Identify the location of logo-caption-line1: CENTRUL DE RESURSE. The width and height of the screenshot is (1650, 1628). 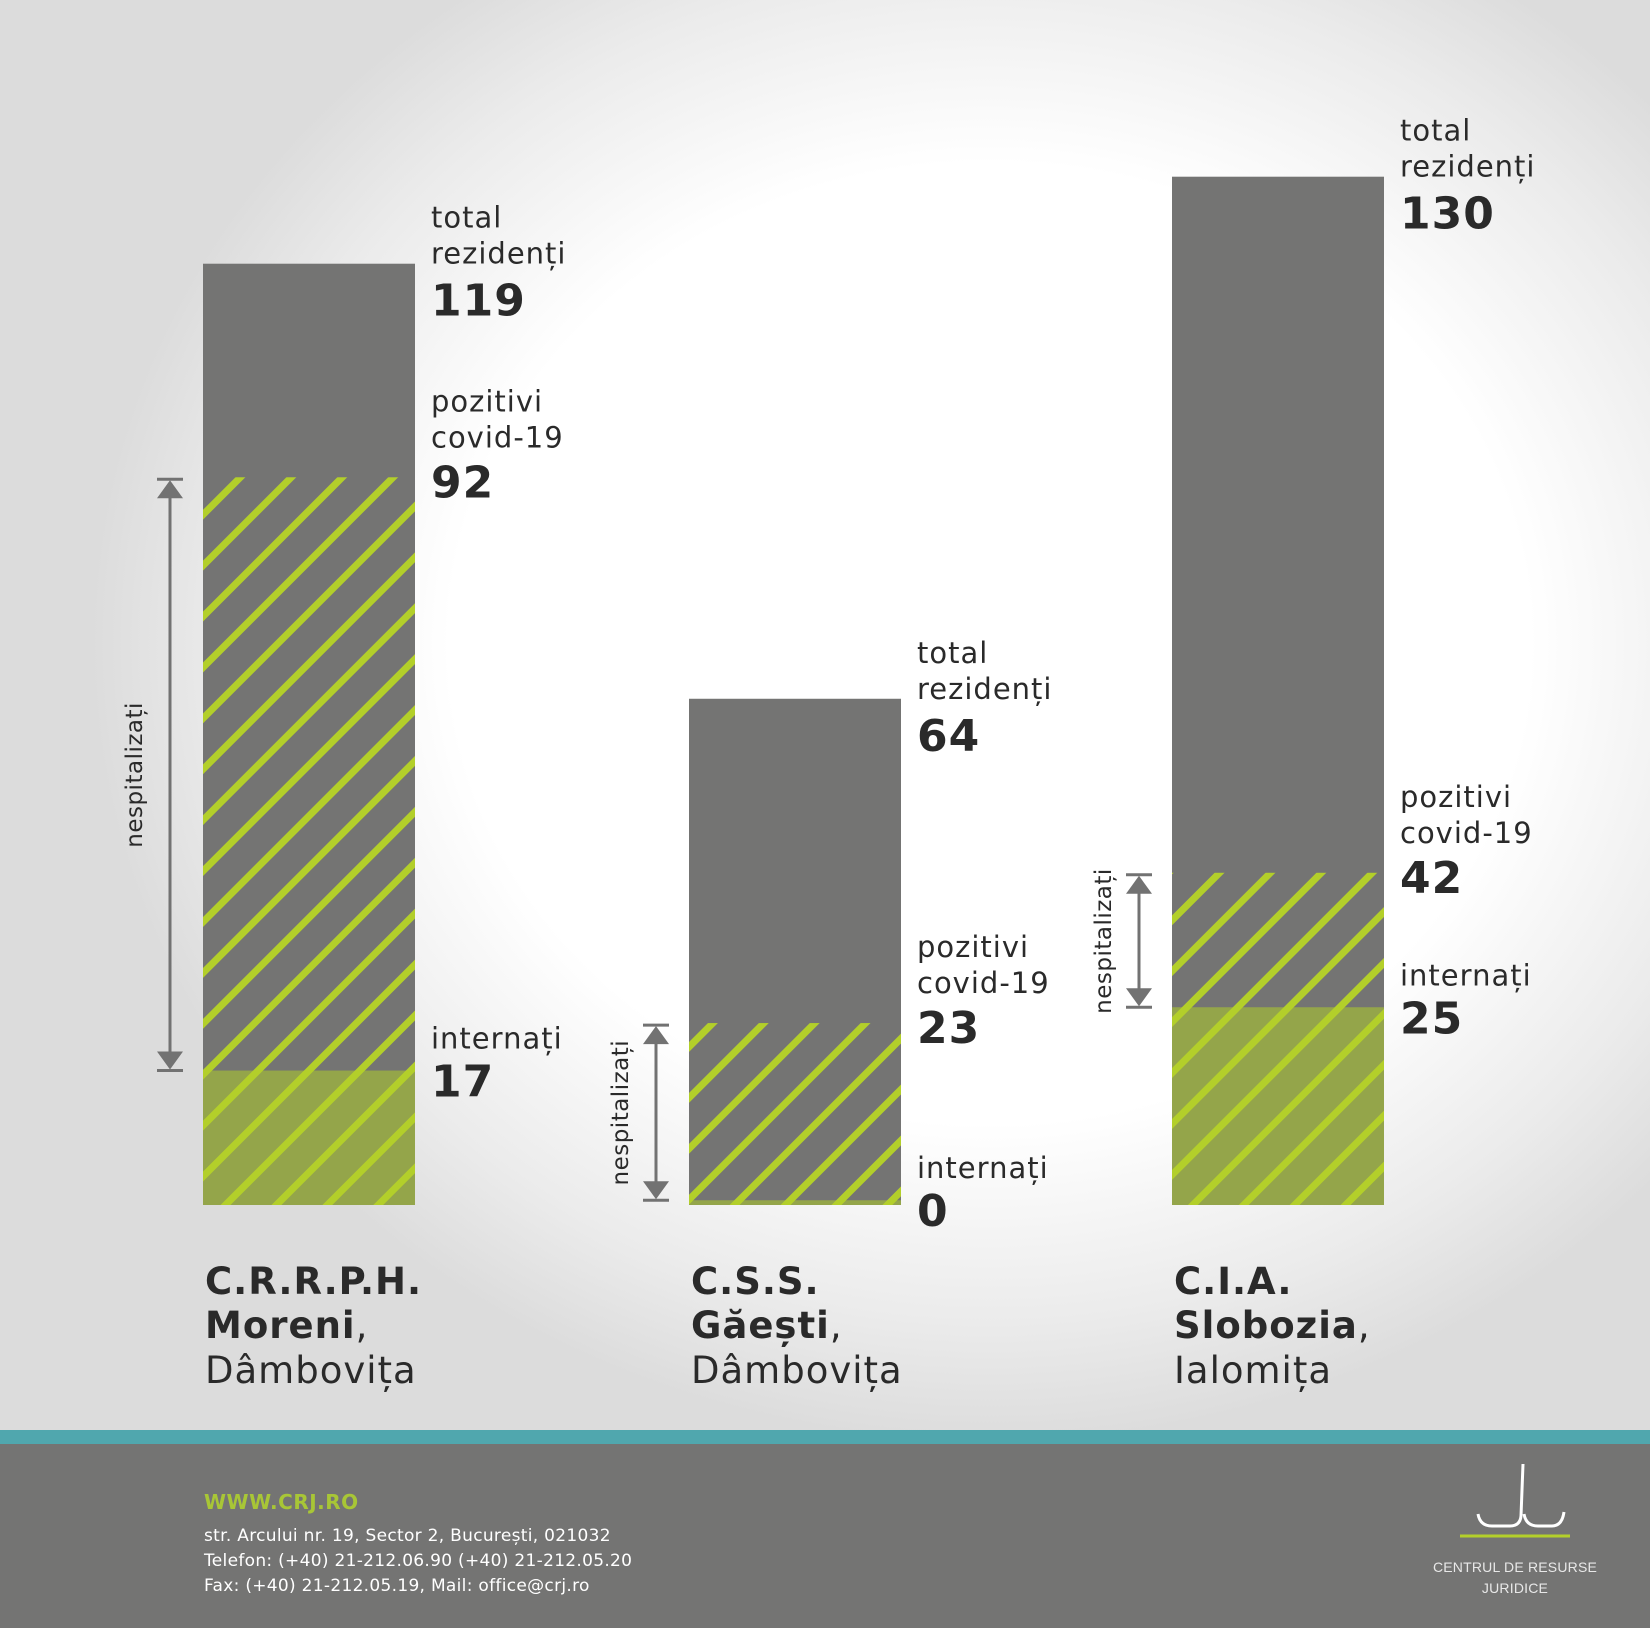
(1515, 1567).